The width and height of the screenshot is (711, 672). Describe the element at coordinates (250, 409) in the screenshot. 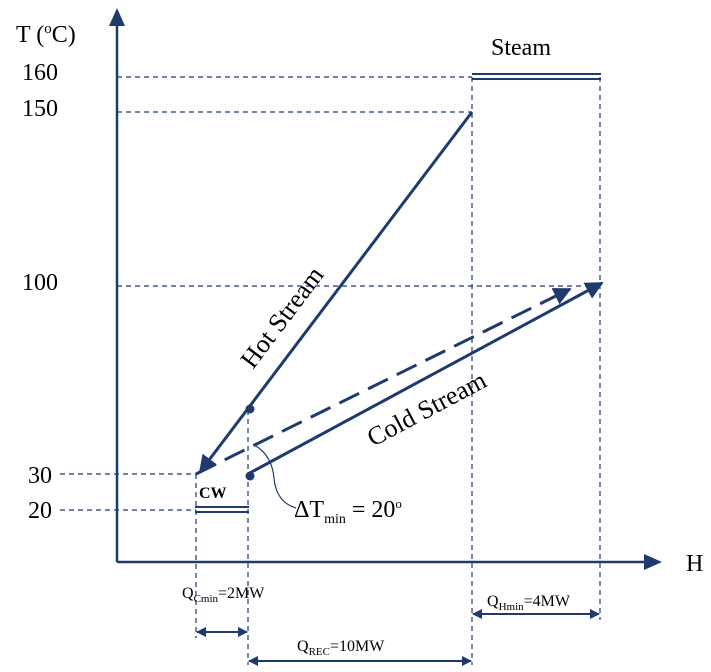

I see `pinch-hot-dot` at that location.